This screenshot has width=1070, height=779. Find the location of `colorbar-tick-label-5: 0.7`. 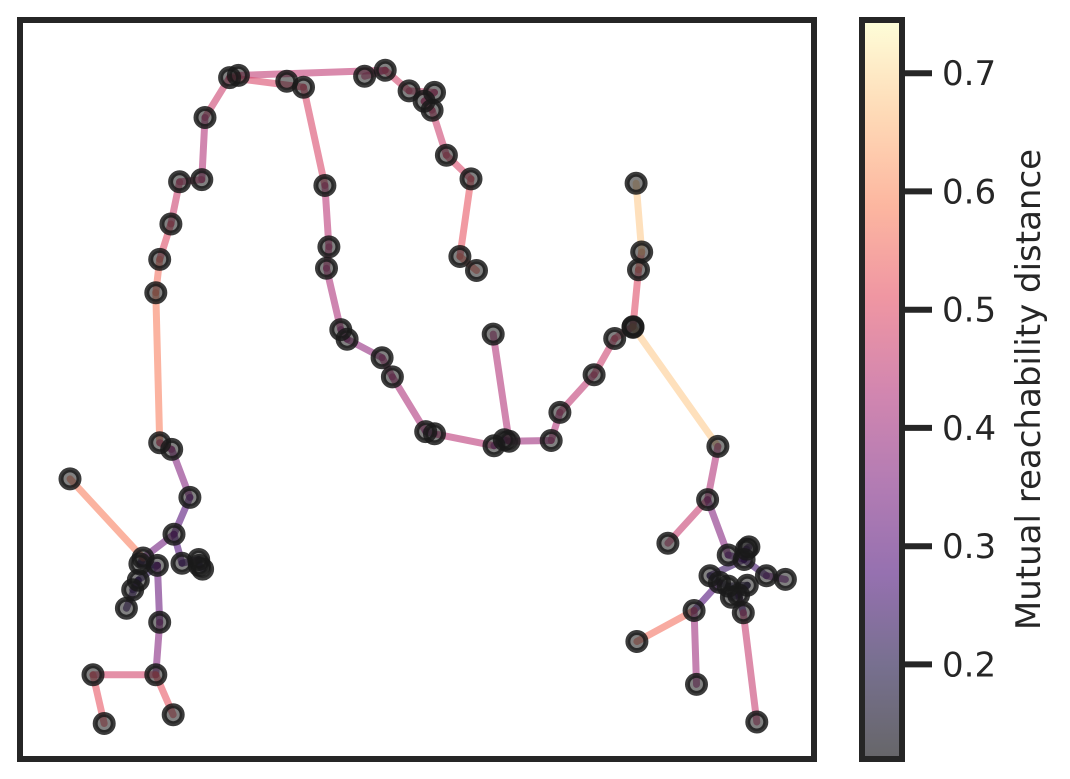

colorbar-tick-label-5: 0.7 is located at coordinates (969, 74).